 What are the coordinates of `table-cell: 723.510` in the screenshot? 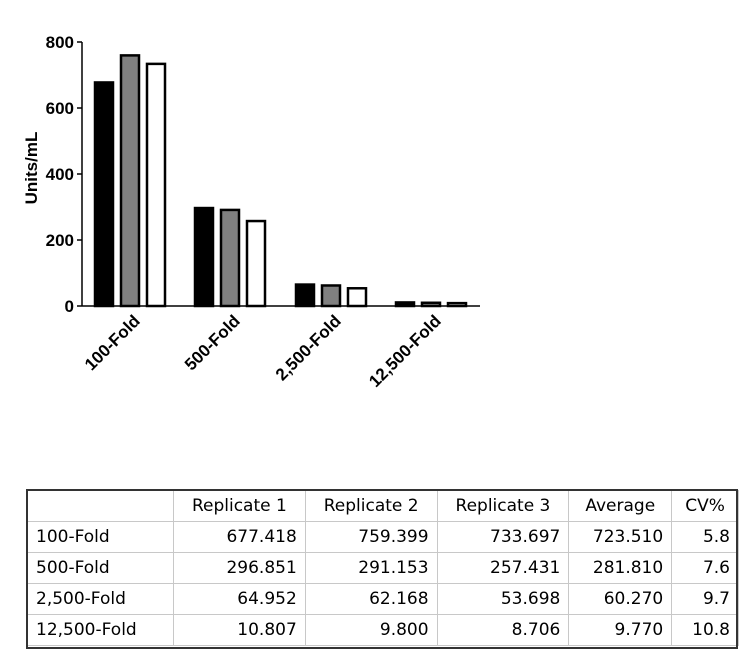 It's located at (620, 537).